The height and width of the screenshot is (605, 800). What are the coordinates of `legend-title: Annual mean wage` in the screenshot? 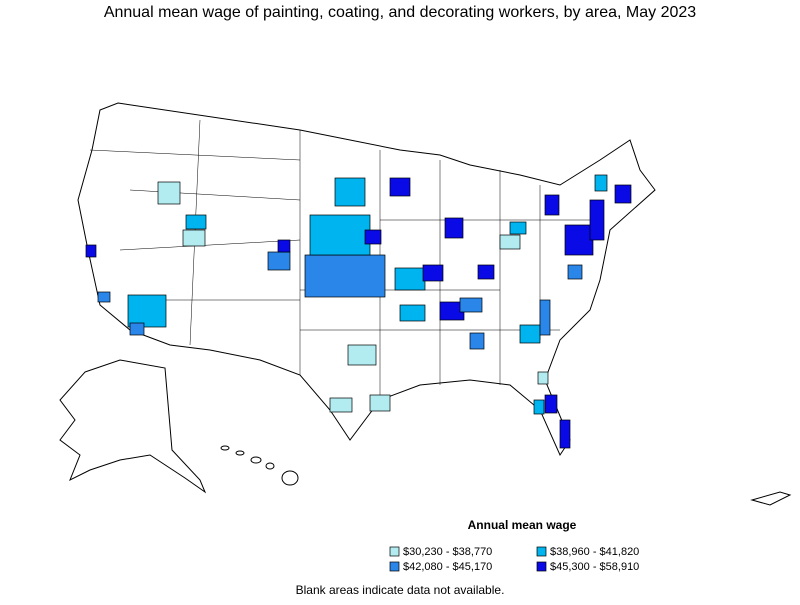 It's located at (522, 525).